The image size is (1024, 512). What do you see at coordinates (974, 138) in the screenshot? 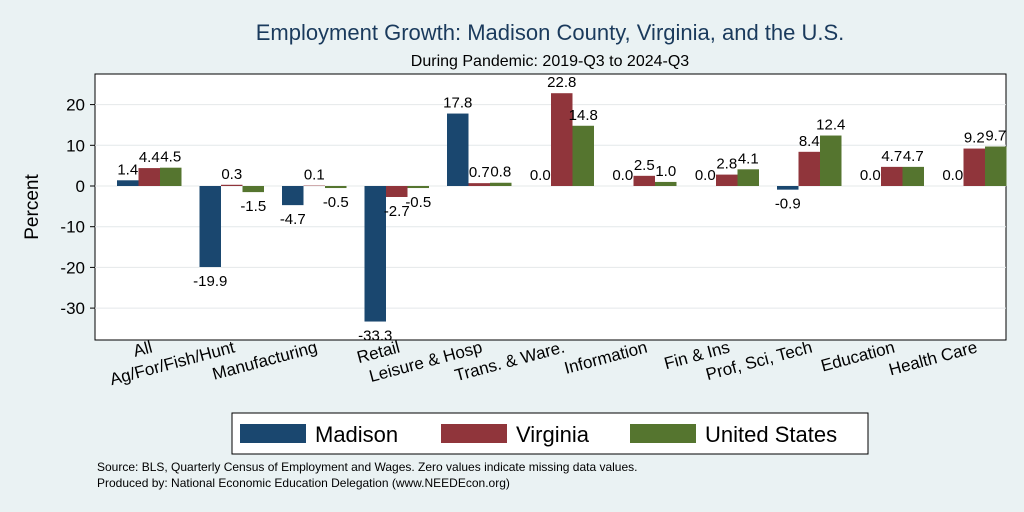
I see `data-label: 9.2` at bounding box center [974, 138].